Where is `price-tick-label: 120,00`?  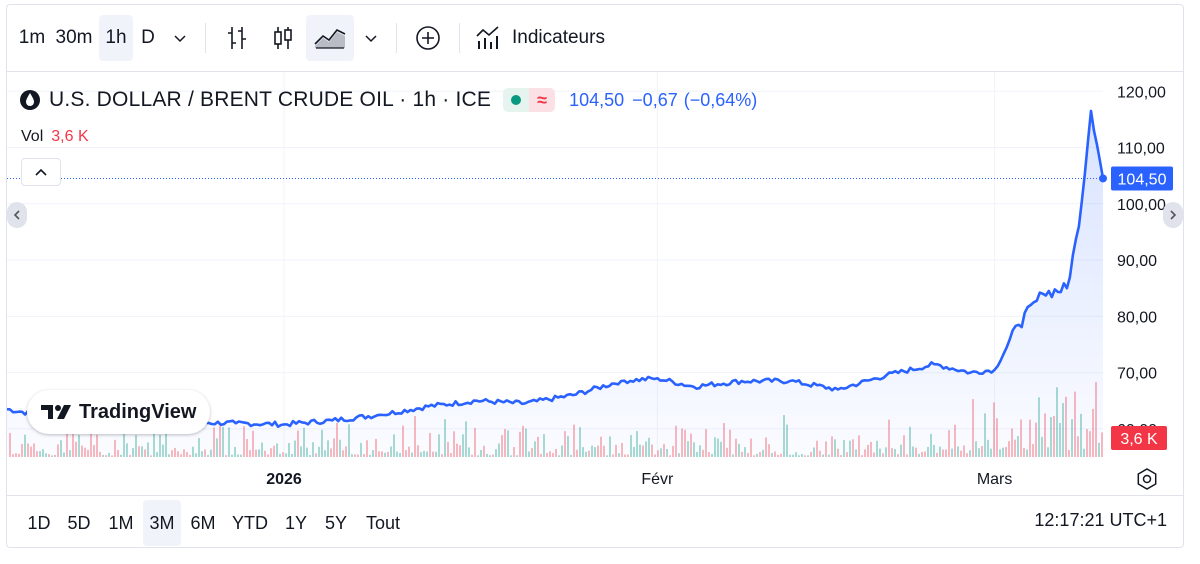
price-tick-label: 120,00 is located at coordinates (1141, 92).